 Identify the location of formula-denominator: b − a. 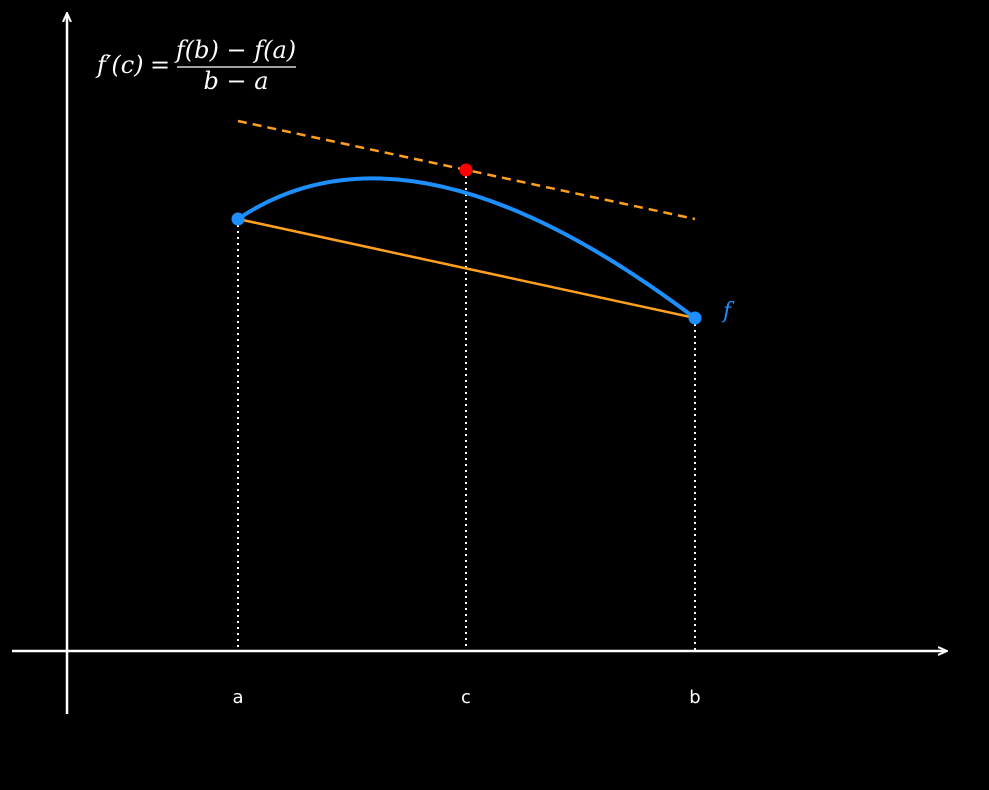
(235, 81).